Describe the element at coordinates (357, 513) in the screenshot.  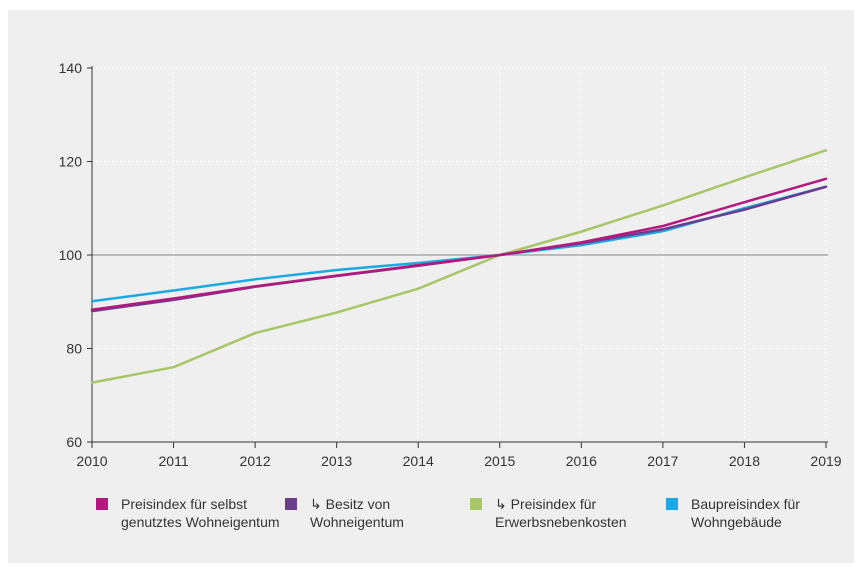
I see `legend-label: ↳ Besitz von Wohneigentum` at that location.